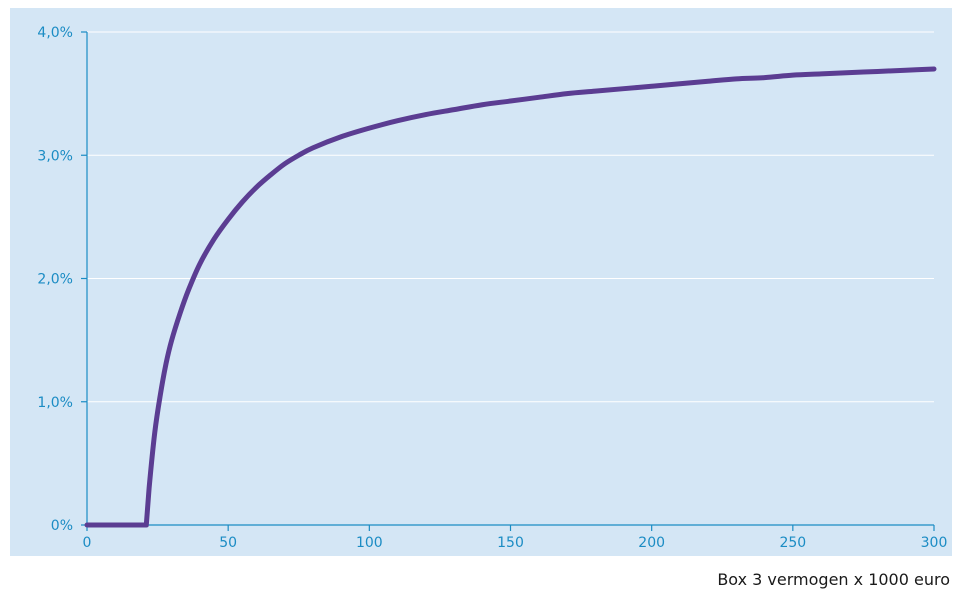  What do you see at coordinates (228, 543) in the screenshot?
I see `x-tick-label-1: 50` at bounding box center [228, 543].